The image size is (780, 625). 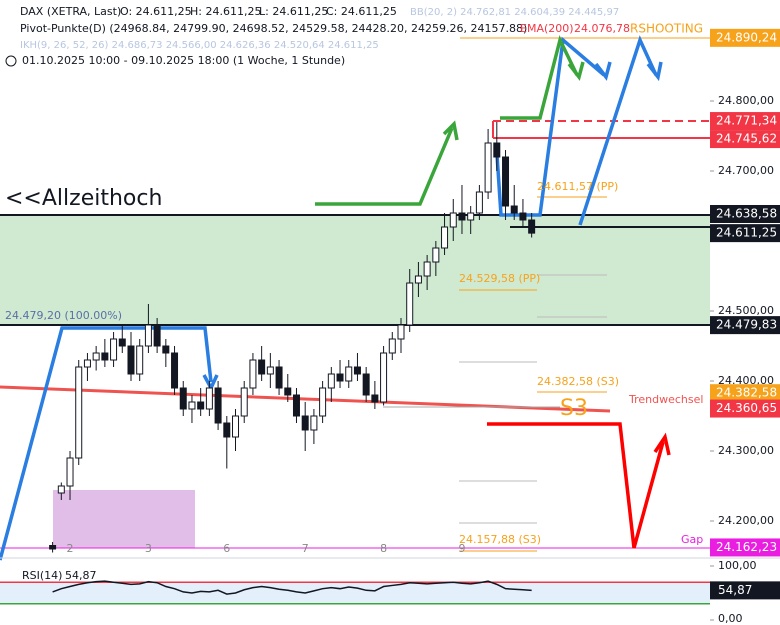 What do you see at coordinates (746, 170) in the screenshot?
I see `y-tick-label: 24.700,00` at bounding box center [746, 170].